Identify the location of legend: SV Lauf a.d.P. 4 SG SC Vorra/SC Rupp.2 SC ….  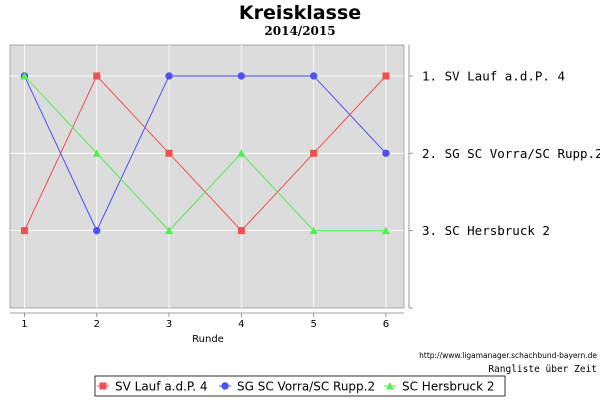
(296, 387).